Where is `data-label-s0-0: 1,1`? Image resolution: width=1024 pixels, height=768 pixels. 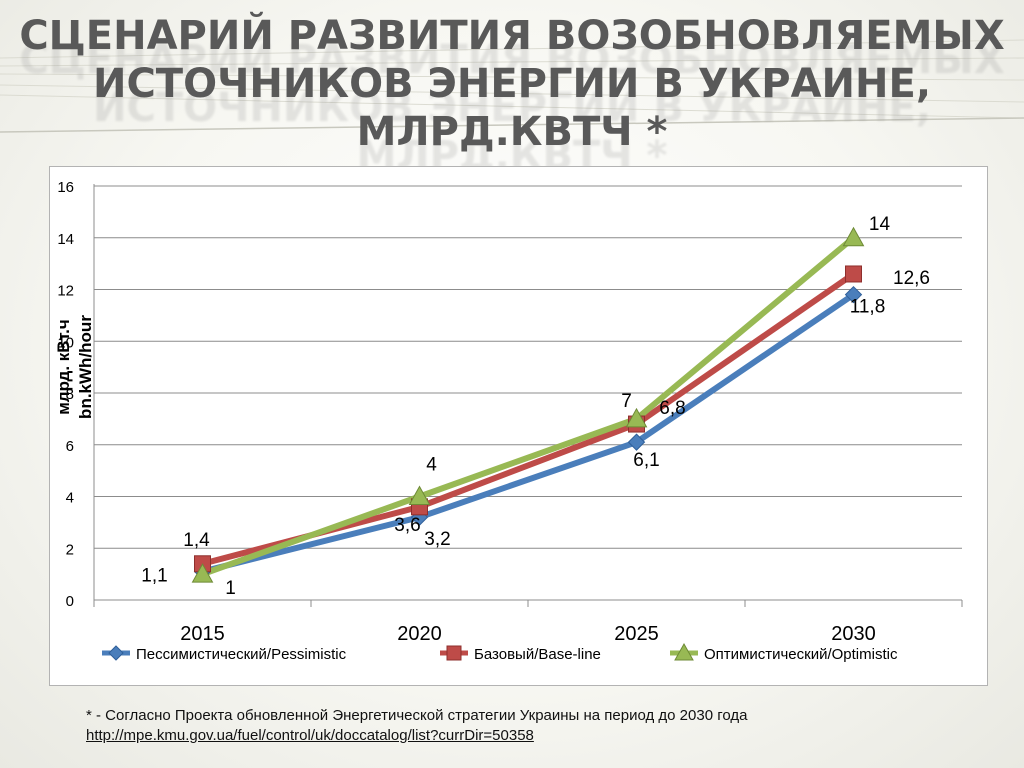
data-label-s0-0: 1,1 is located at coordinates (154, 576).